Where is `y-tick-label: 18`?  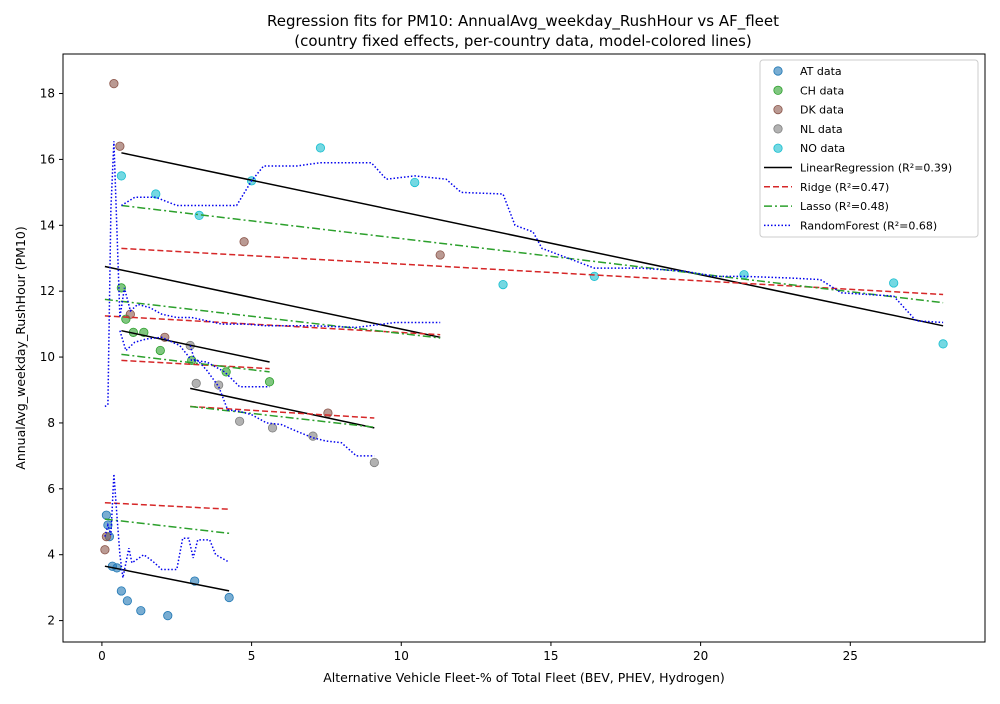
y-tick-label: 18 is located at coordinates (47, 94).